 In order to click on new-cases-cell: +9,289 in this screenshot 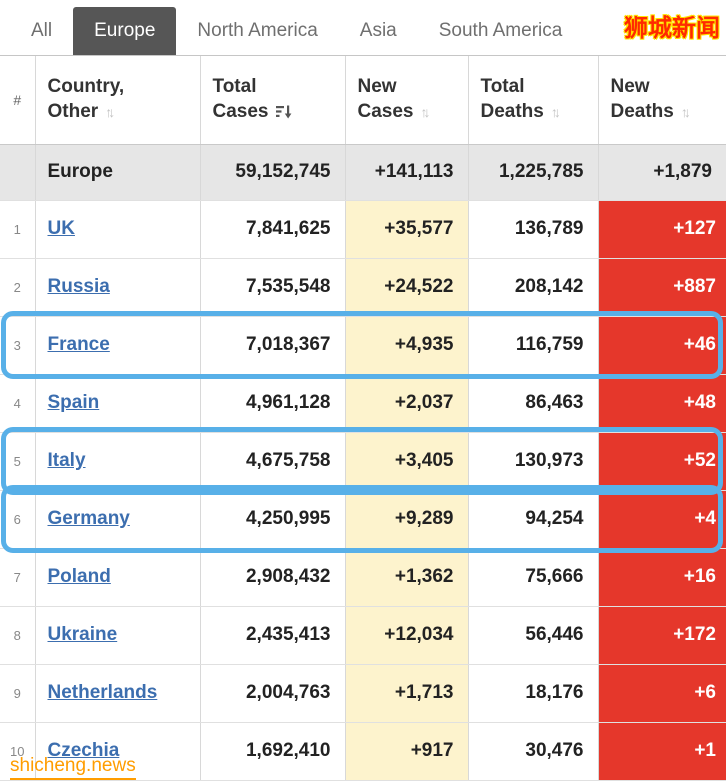, I will do `click(407, 519)`.